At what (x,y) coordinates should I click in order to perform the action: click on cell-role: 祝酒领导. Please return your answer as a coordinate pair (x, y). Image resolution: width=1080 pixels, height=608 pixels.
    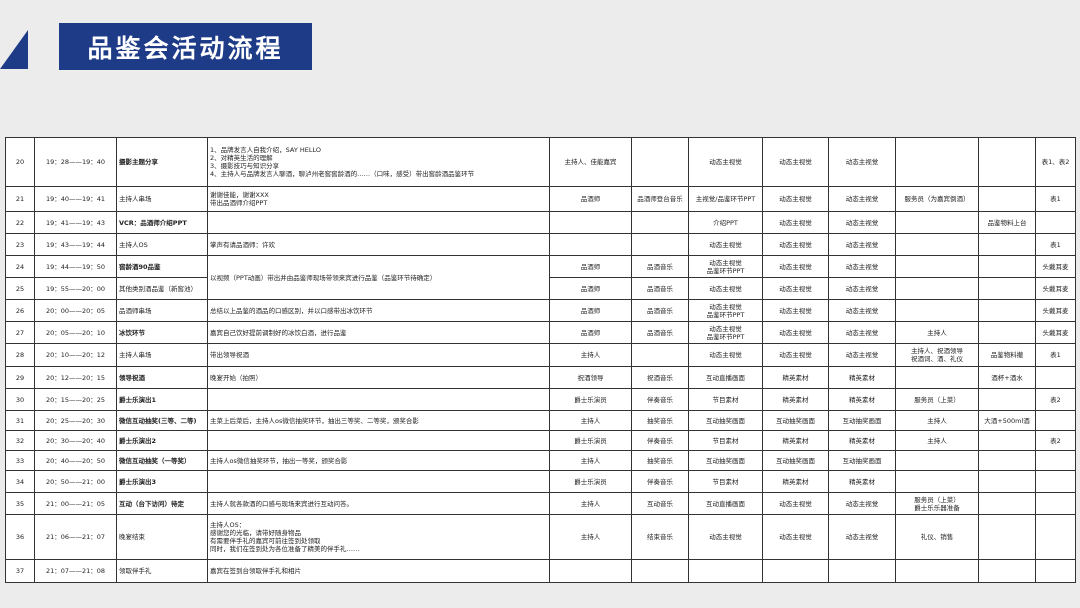
    Looking at the image, I should click on (590, 377).